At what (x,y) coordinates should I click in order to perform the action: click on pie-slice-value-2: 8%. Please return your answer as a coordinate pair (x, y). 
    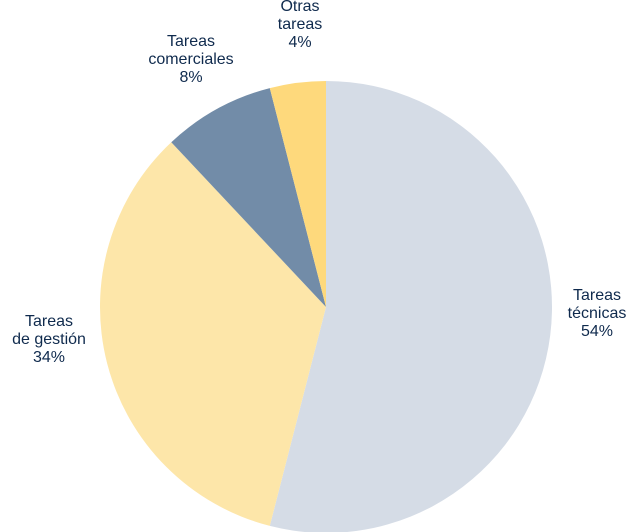
    Looking at the image, I should click on (190, 77).